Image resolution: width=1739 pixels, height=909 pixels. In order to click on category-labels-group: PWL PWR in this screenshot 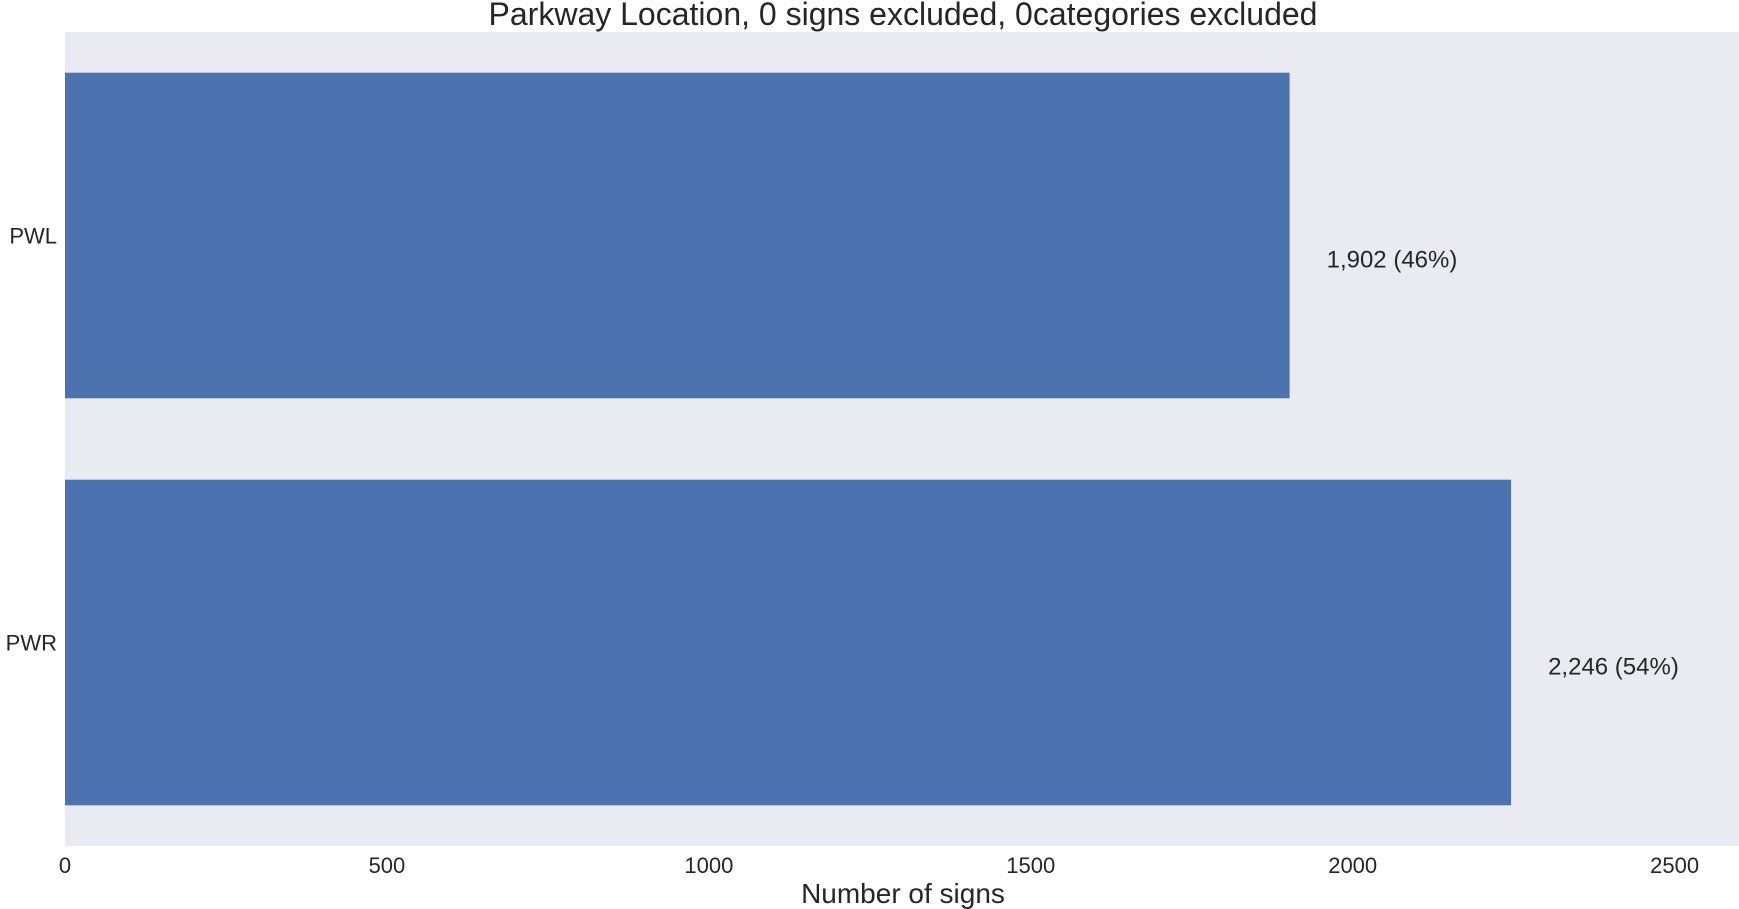, I will do `click(31, 440)`.